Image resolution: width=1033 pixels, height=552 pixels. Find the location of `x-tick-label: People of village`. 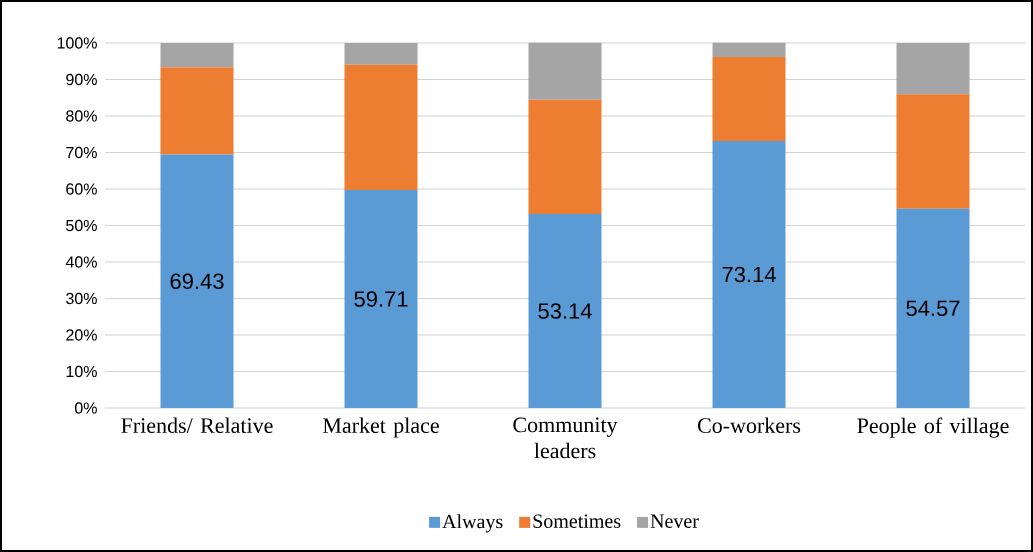

x-tick-label: People of village is located at coordinates (933, 427).